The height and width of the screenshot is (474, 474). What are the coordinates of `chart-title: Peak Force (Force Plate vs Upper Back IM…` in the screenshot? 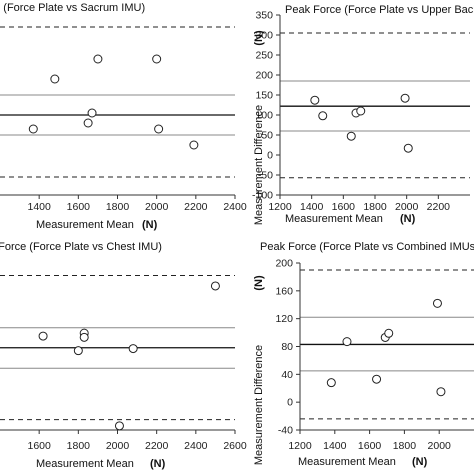 It's located at (379, 10).